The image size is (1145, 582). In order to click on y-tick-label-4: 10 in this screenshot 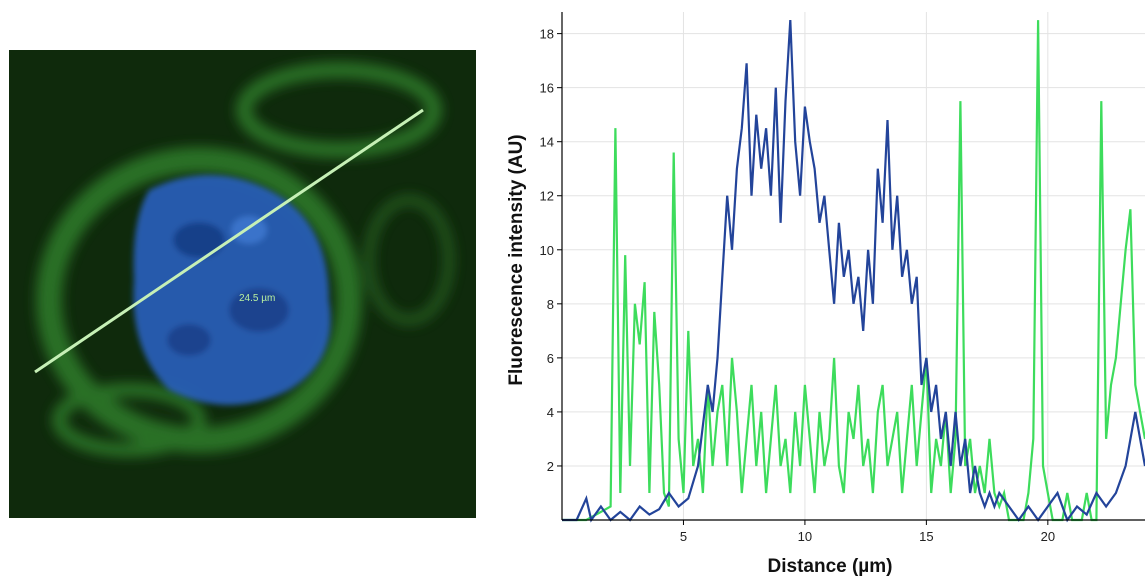, I will do `click(547, 250)`.